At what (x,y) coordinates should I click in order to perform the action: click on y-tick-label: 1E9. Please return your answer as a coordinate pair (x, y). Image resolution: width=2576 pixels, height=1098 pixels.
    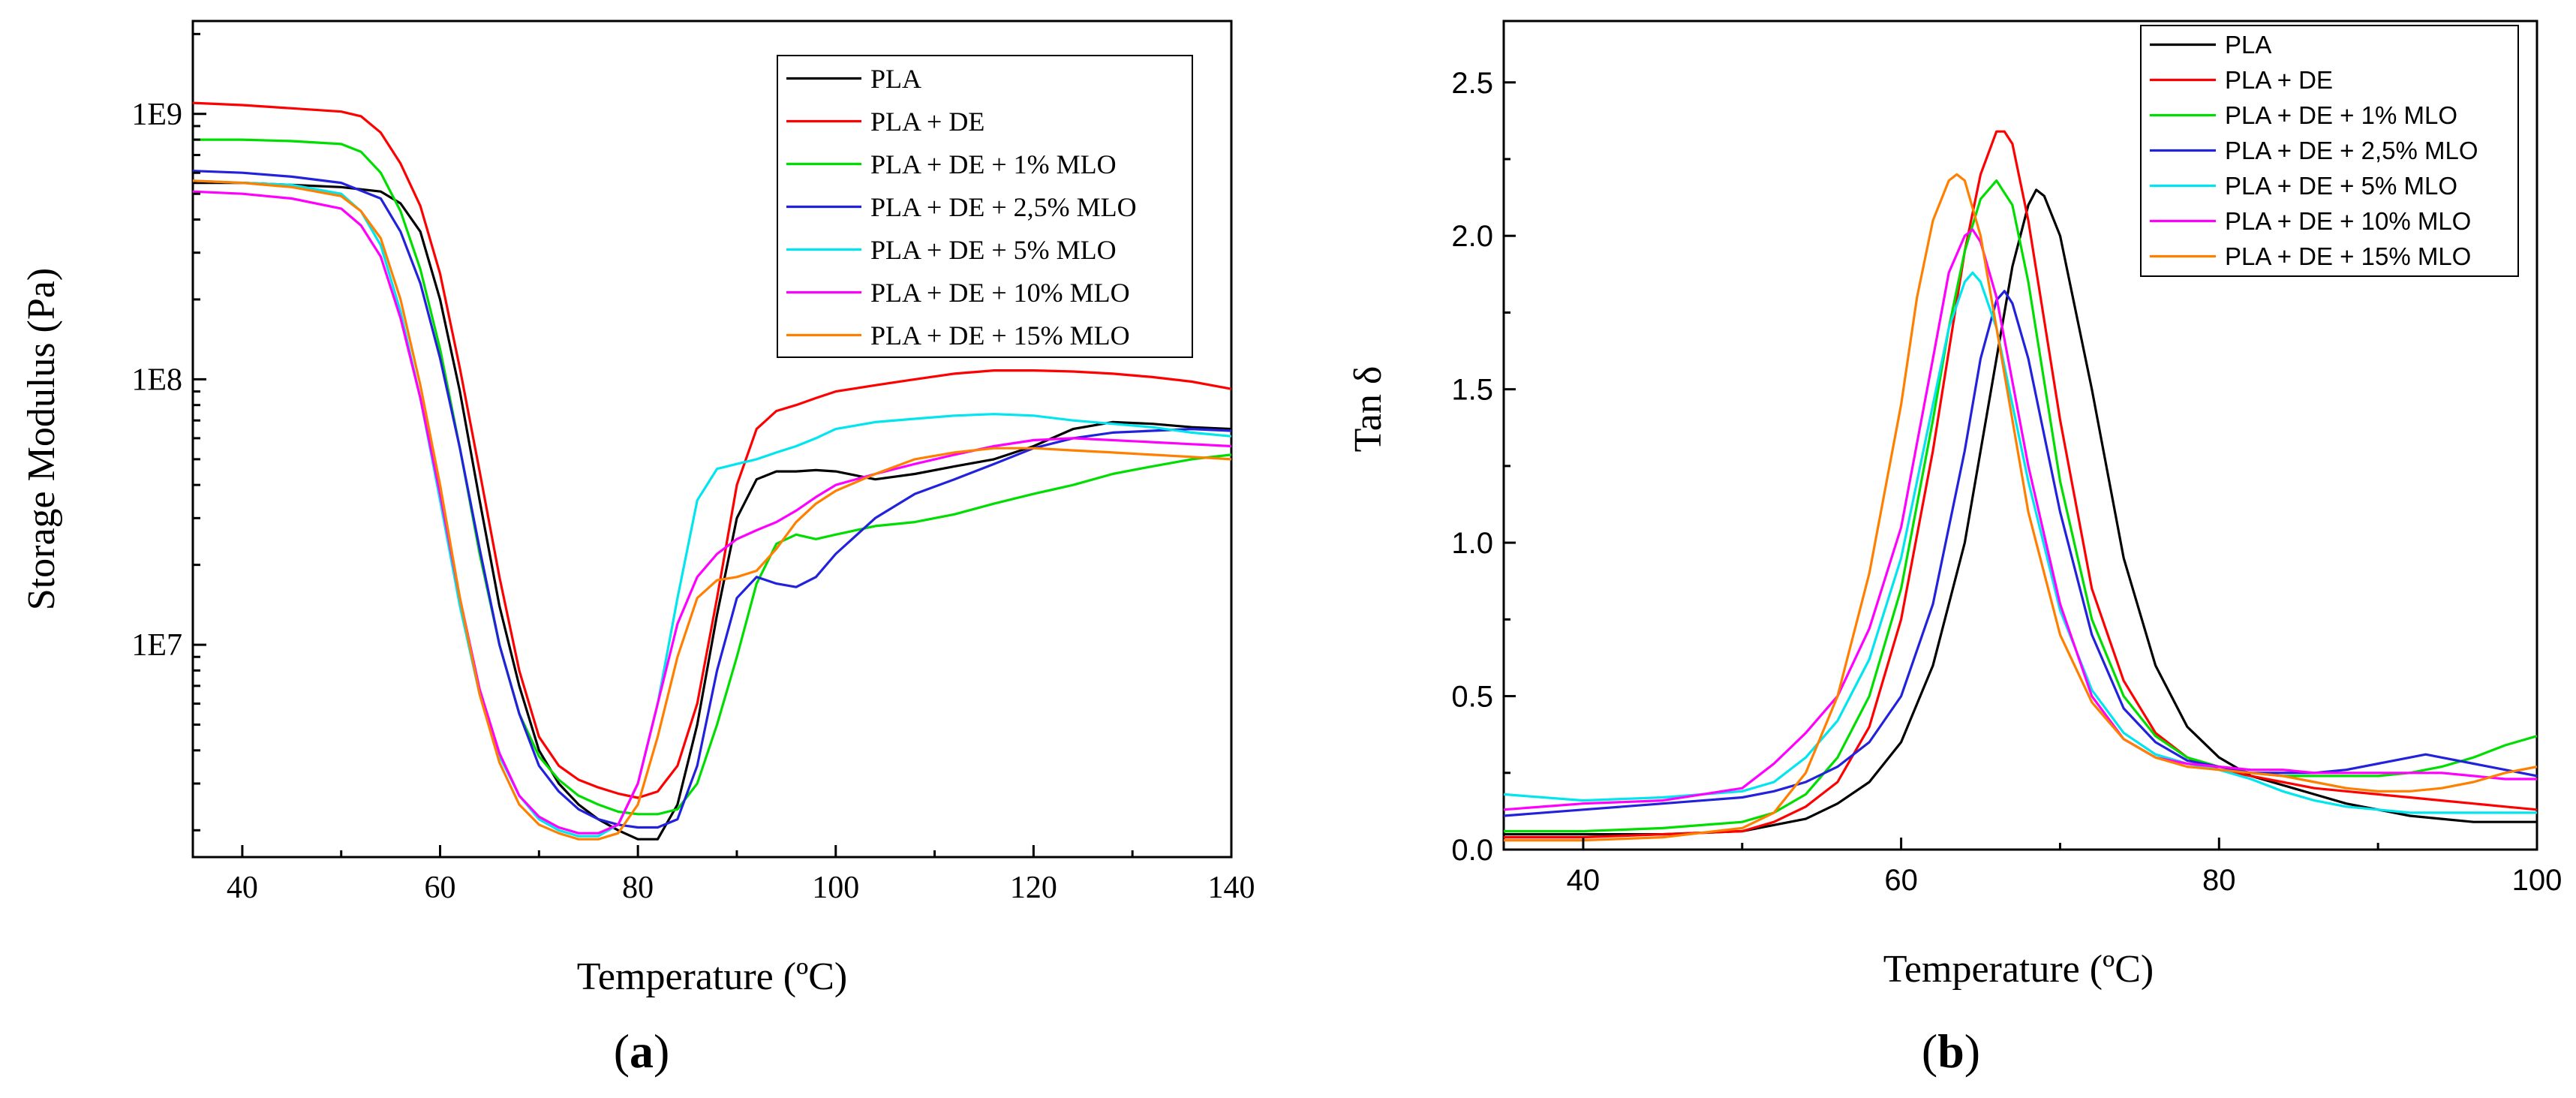
    Looking at the image, I should click on (156, 115).